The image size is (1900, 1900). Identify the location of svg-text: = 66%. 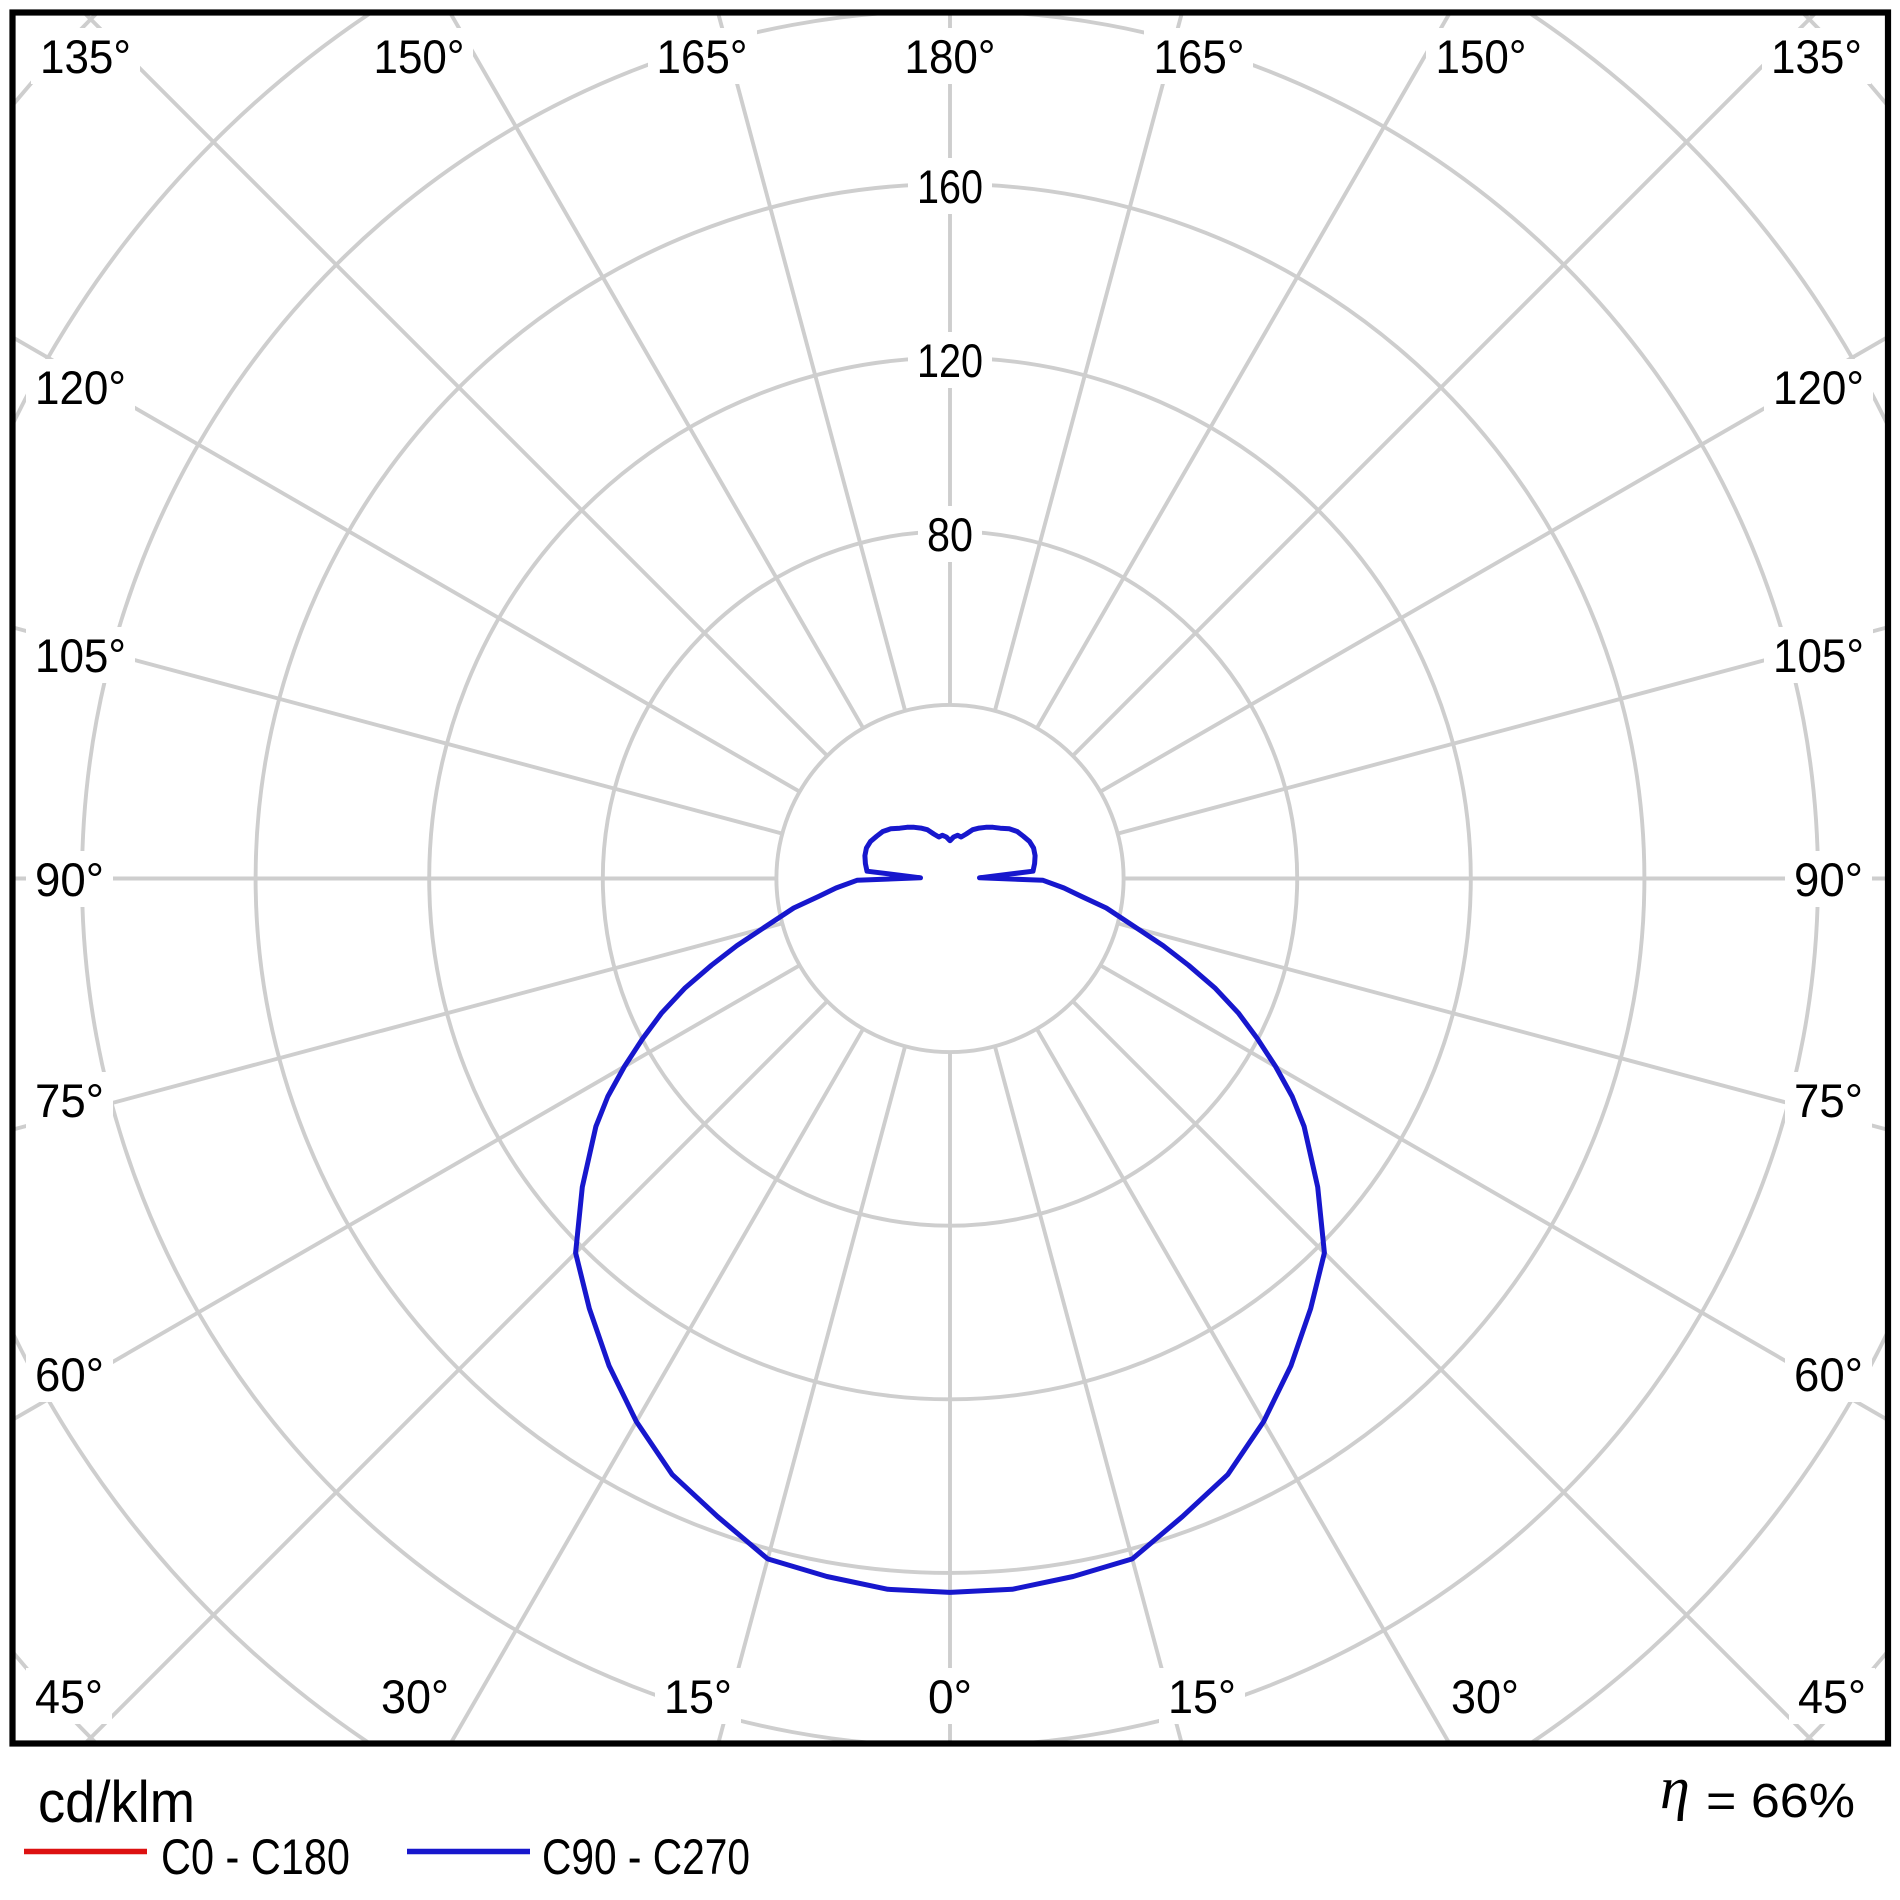
(1780, 1801).